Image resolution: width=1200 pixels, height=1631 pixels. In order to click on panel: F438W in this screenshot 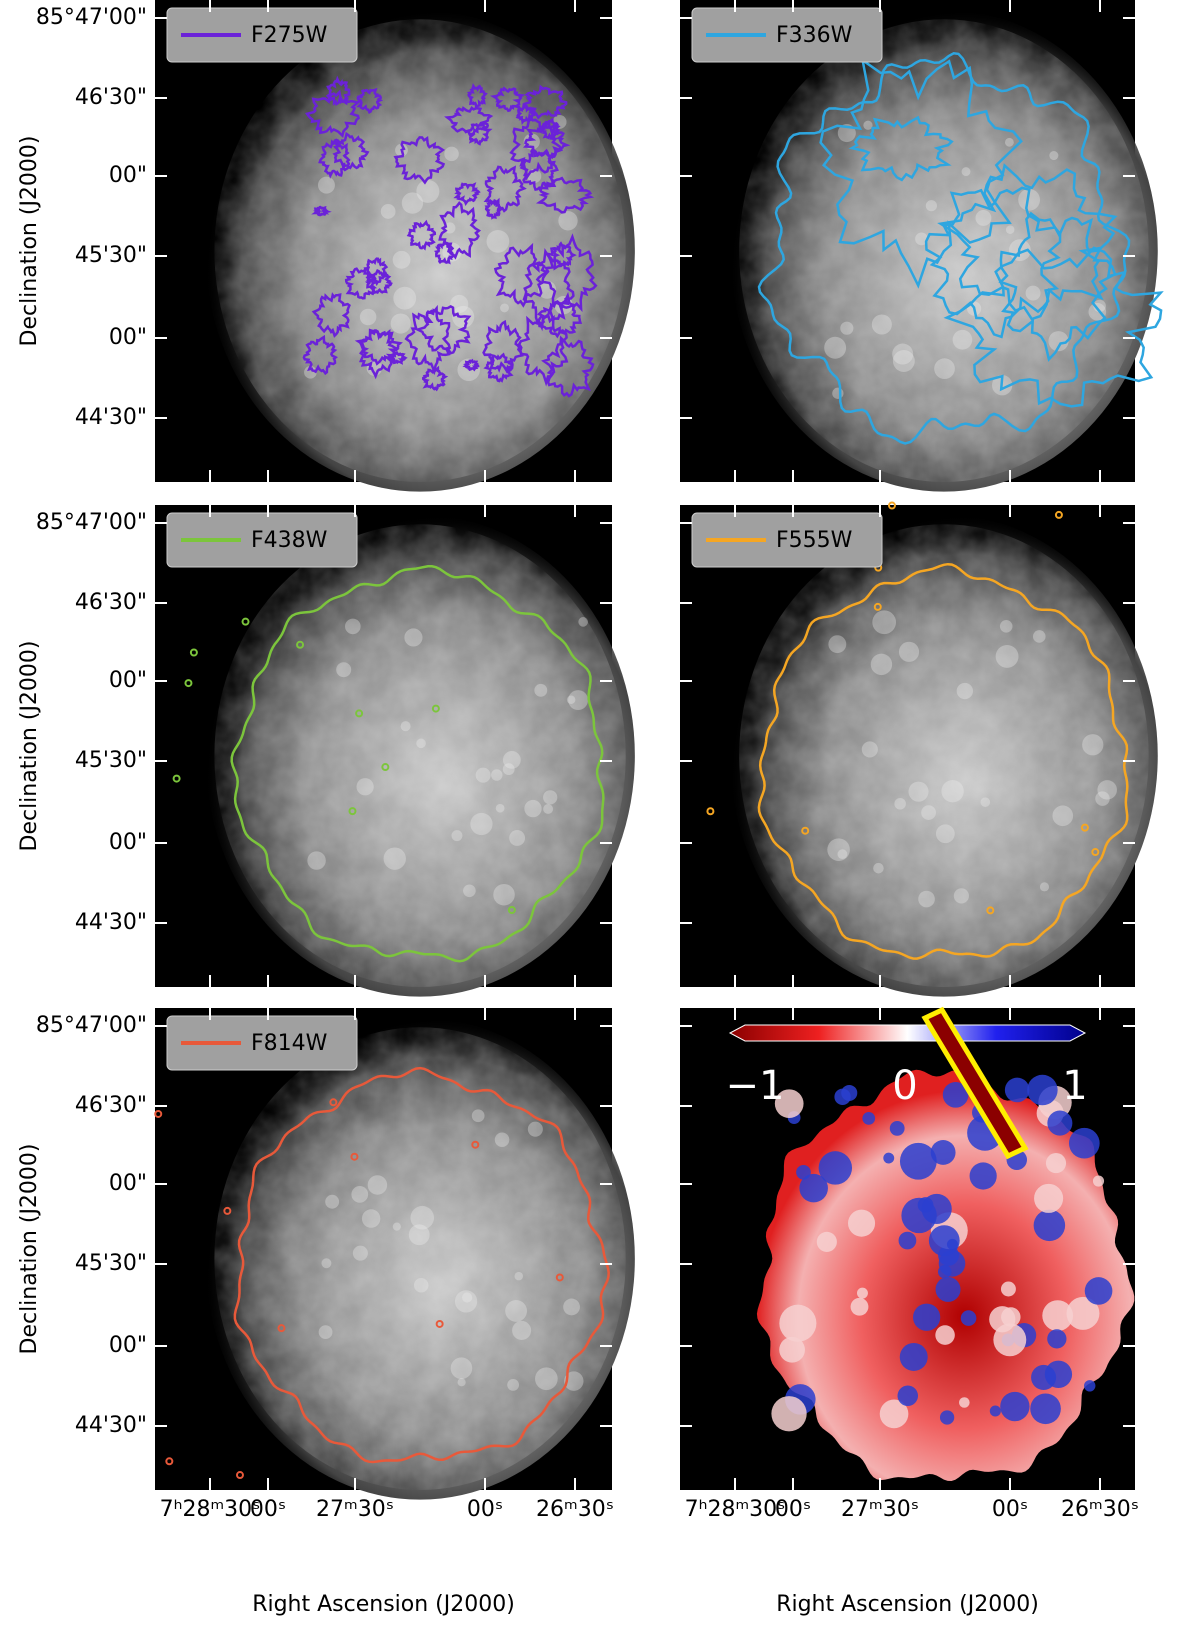, I will do `click(395, 751)`.